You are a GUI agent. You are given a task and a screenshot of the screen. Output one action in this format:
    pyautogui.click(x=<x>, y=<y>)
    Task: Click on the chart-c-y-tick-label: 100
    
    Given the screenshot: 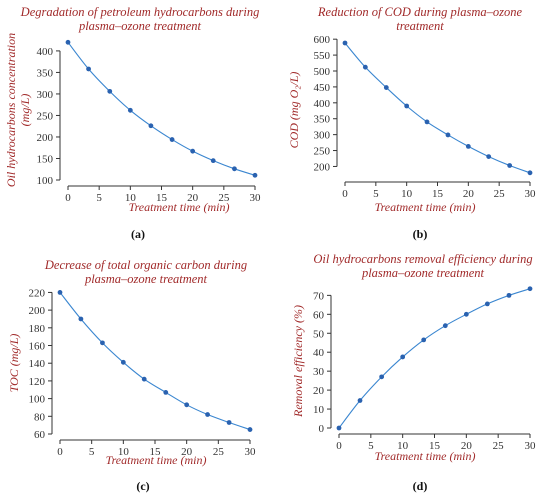 What is the action you would take?
    pyautogui.click(x=37, y=400)
    